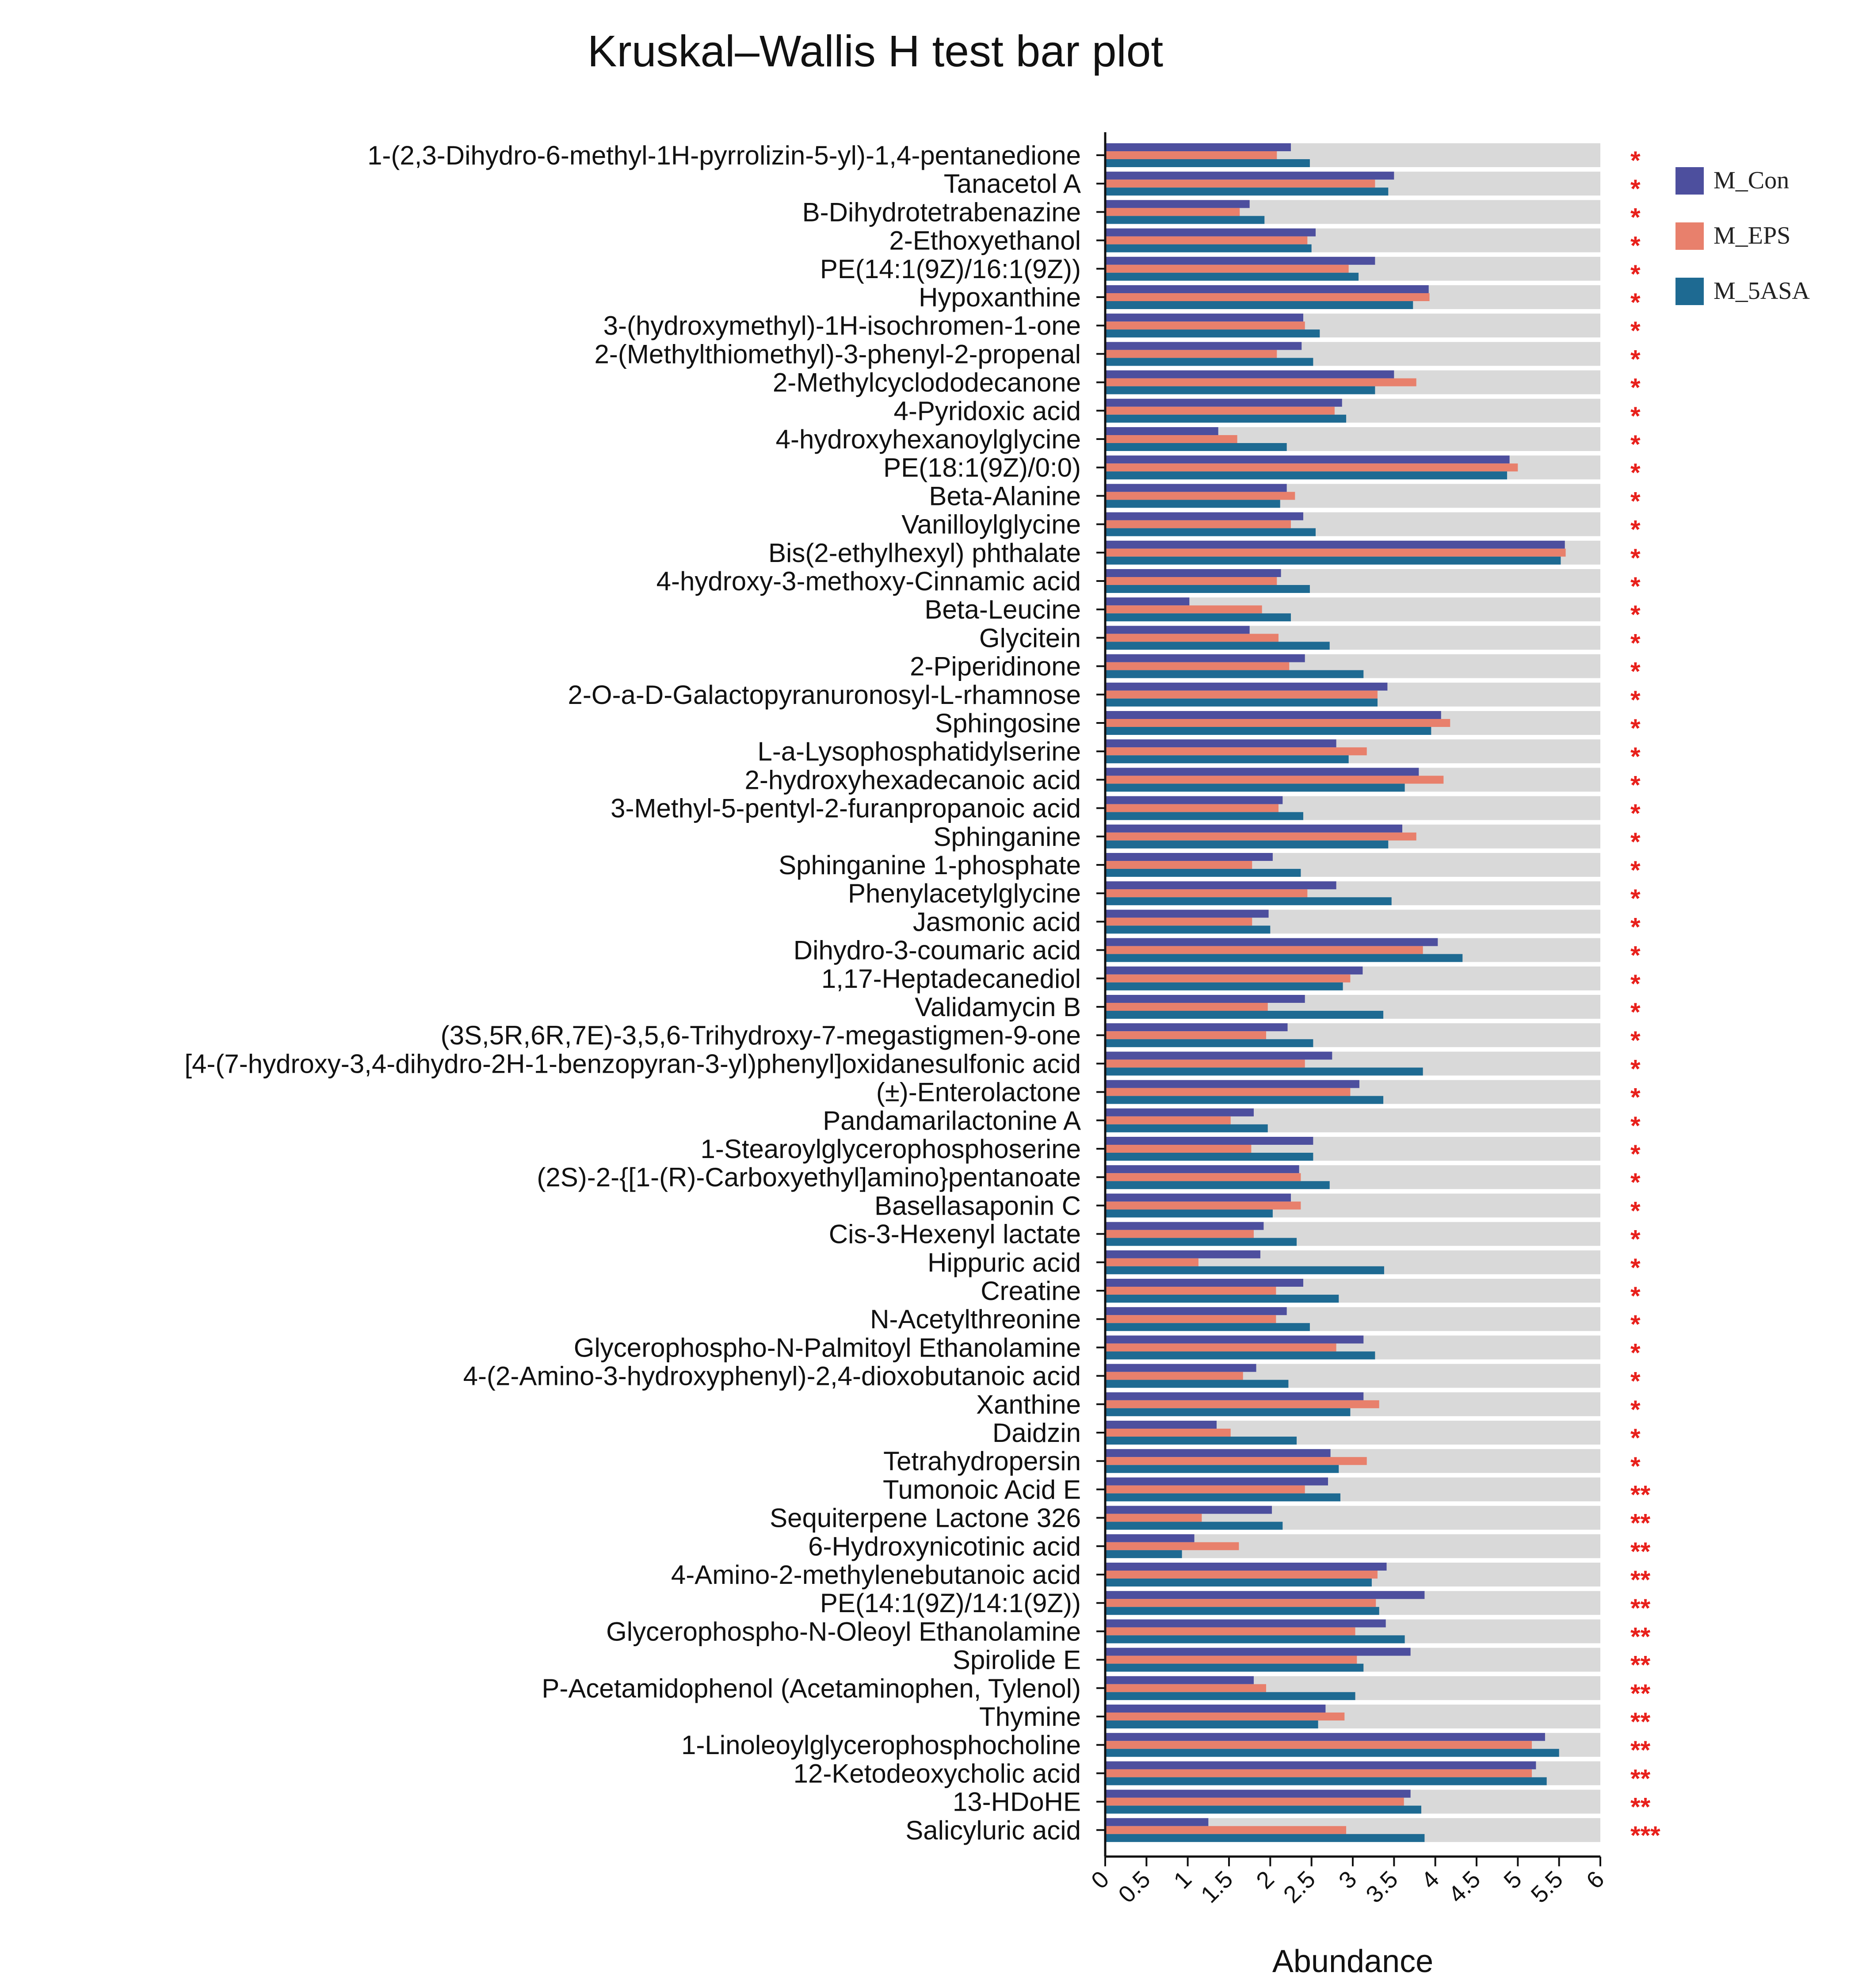  I want to click on category-label: Basellasaponin C, so click(977, 1206).